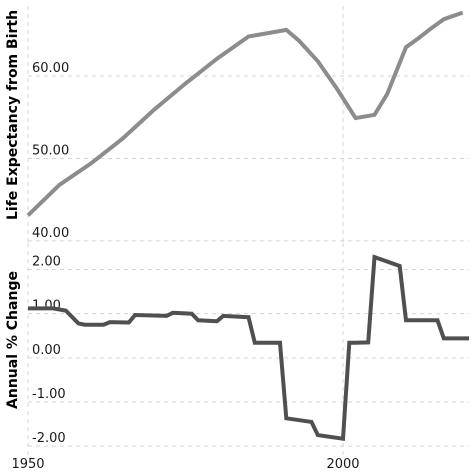 This screenshot has height=474, width=474. Describe the element at coordinates (49, 394) in the screenshot. I see `annual-change-ytick-label: -1.00` at that location.